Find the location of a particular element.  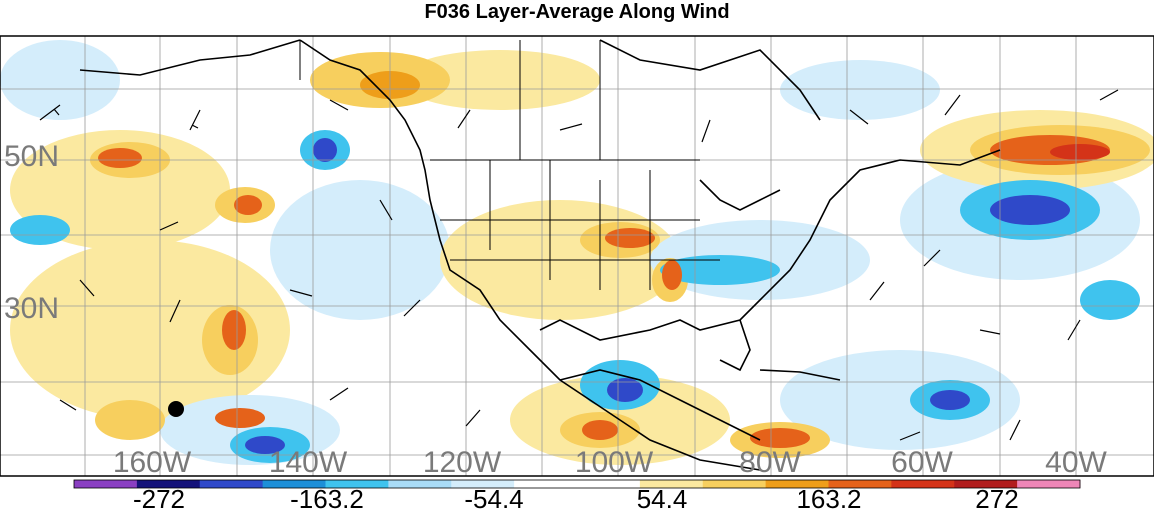

colorbar-label: -54.4 is located at coordinates (493, 497).